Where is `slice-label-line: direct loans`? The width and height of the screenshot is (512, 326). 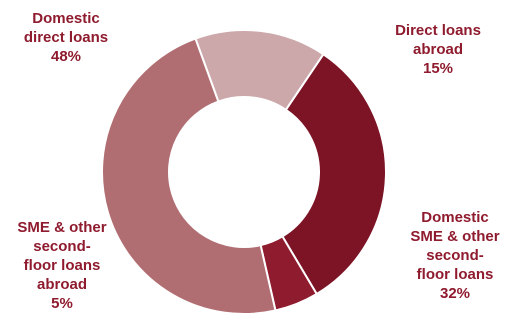
slice-label-line: direct loans is located at coordinates (66, 37).